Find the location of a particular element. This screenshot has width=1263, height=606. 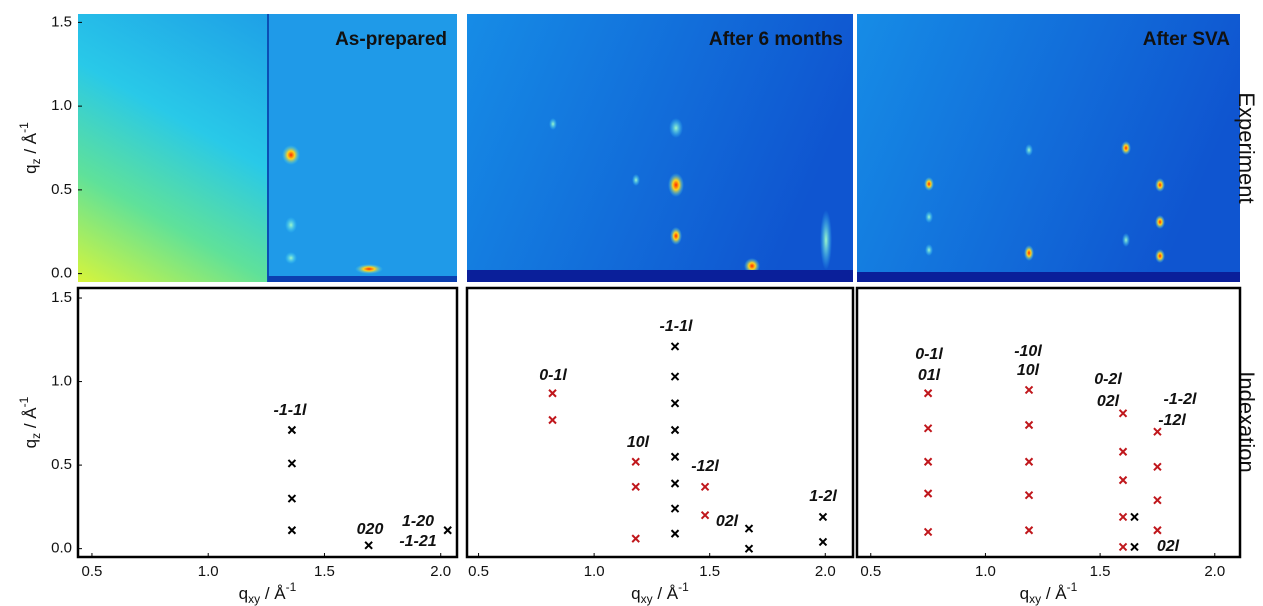

panel-title: After SVA is located at coordinates (1187, 39).